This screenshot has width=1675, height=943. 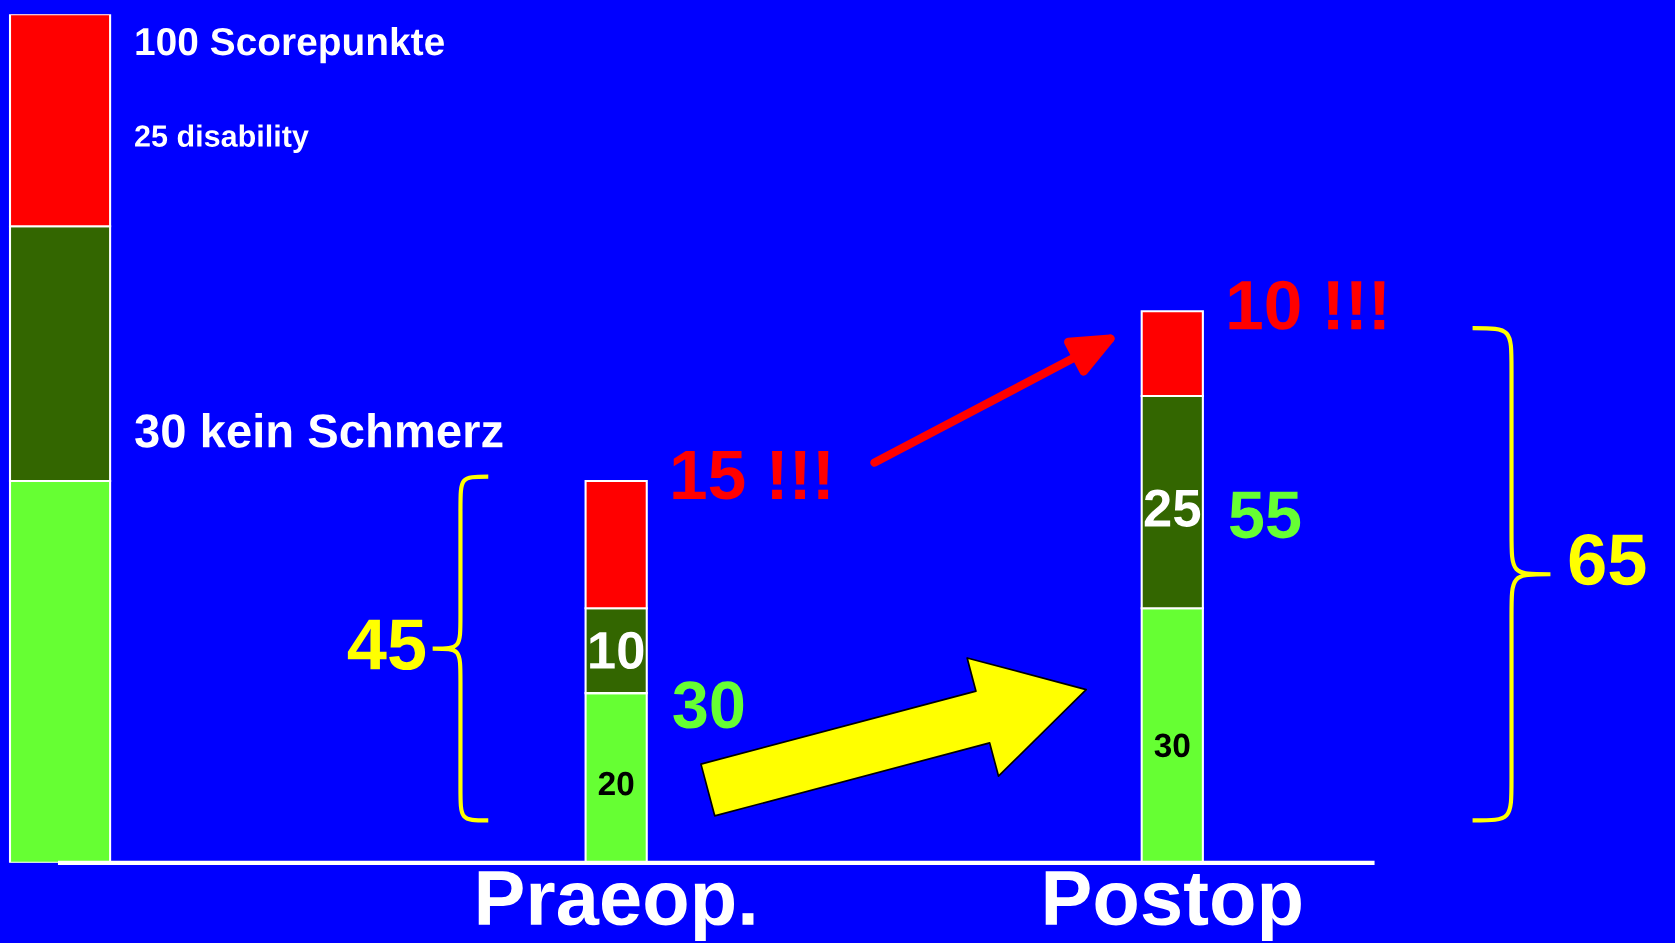 I want to click on data-label: 10, so click(x=617, y=650).